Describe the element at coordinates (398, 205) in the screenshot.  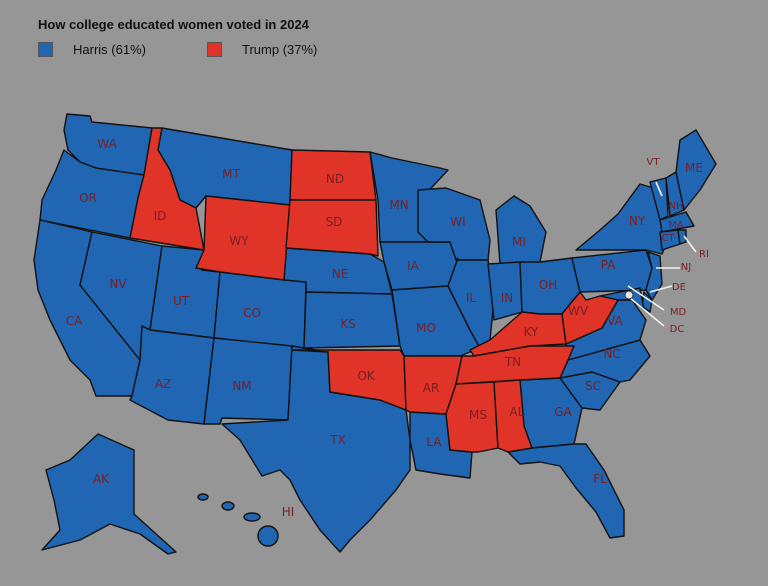
I see `svg-text: MN` at that location.